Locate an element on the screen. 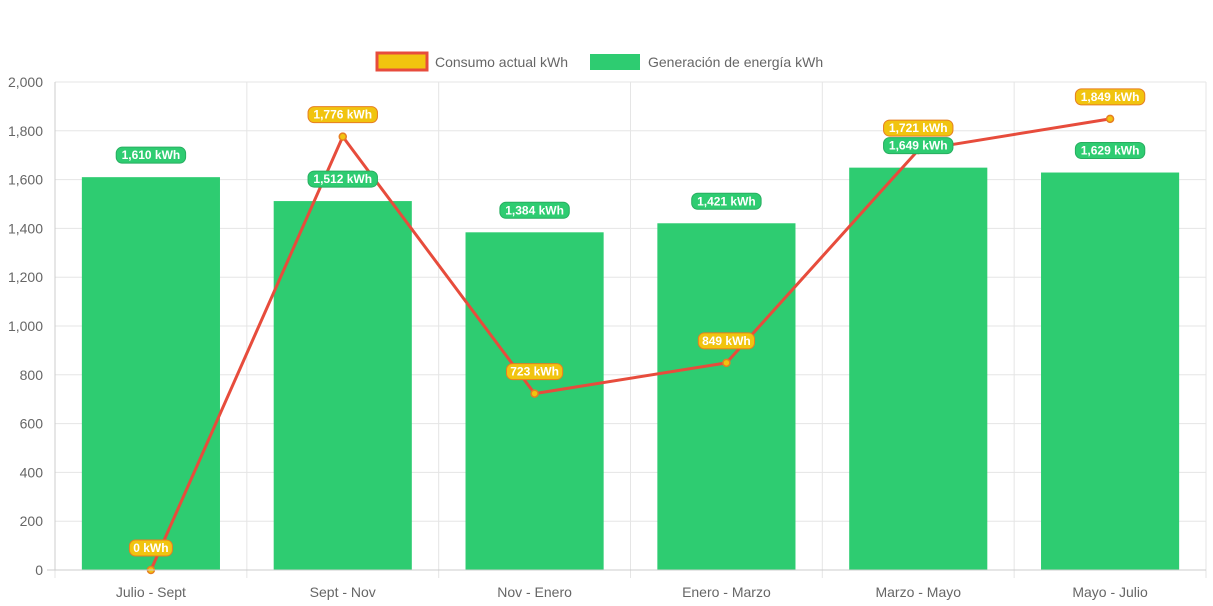  bar-value-label: 1,649 kWh is located at coordinates (918, 146).